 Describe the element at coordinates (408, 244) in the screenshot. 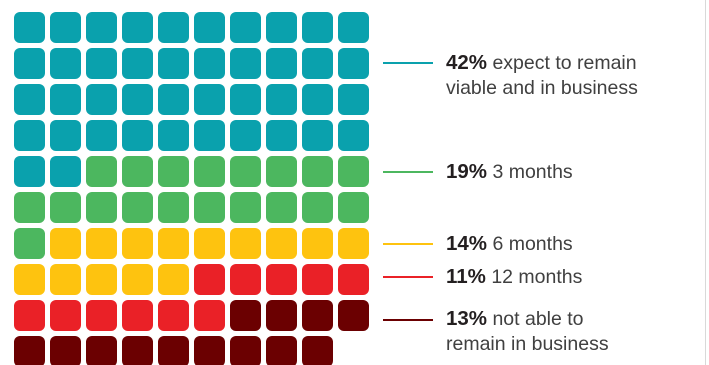

I see `legend-line-6mo` at that location.